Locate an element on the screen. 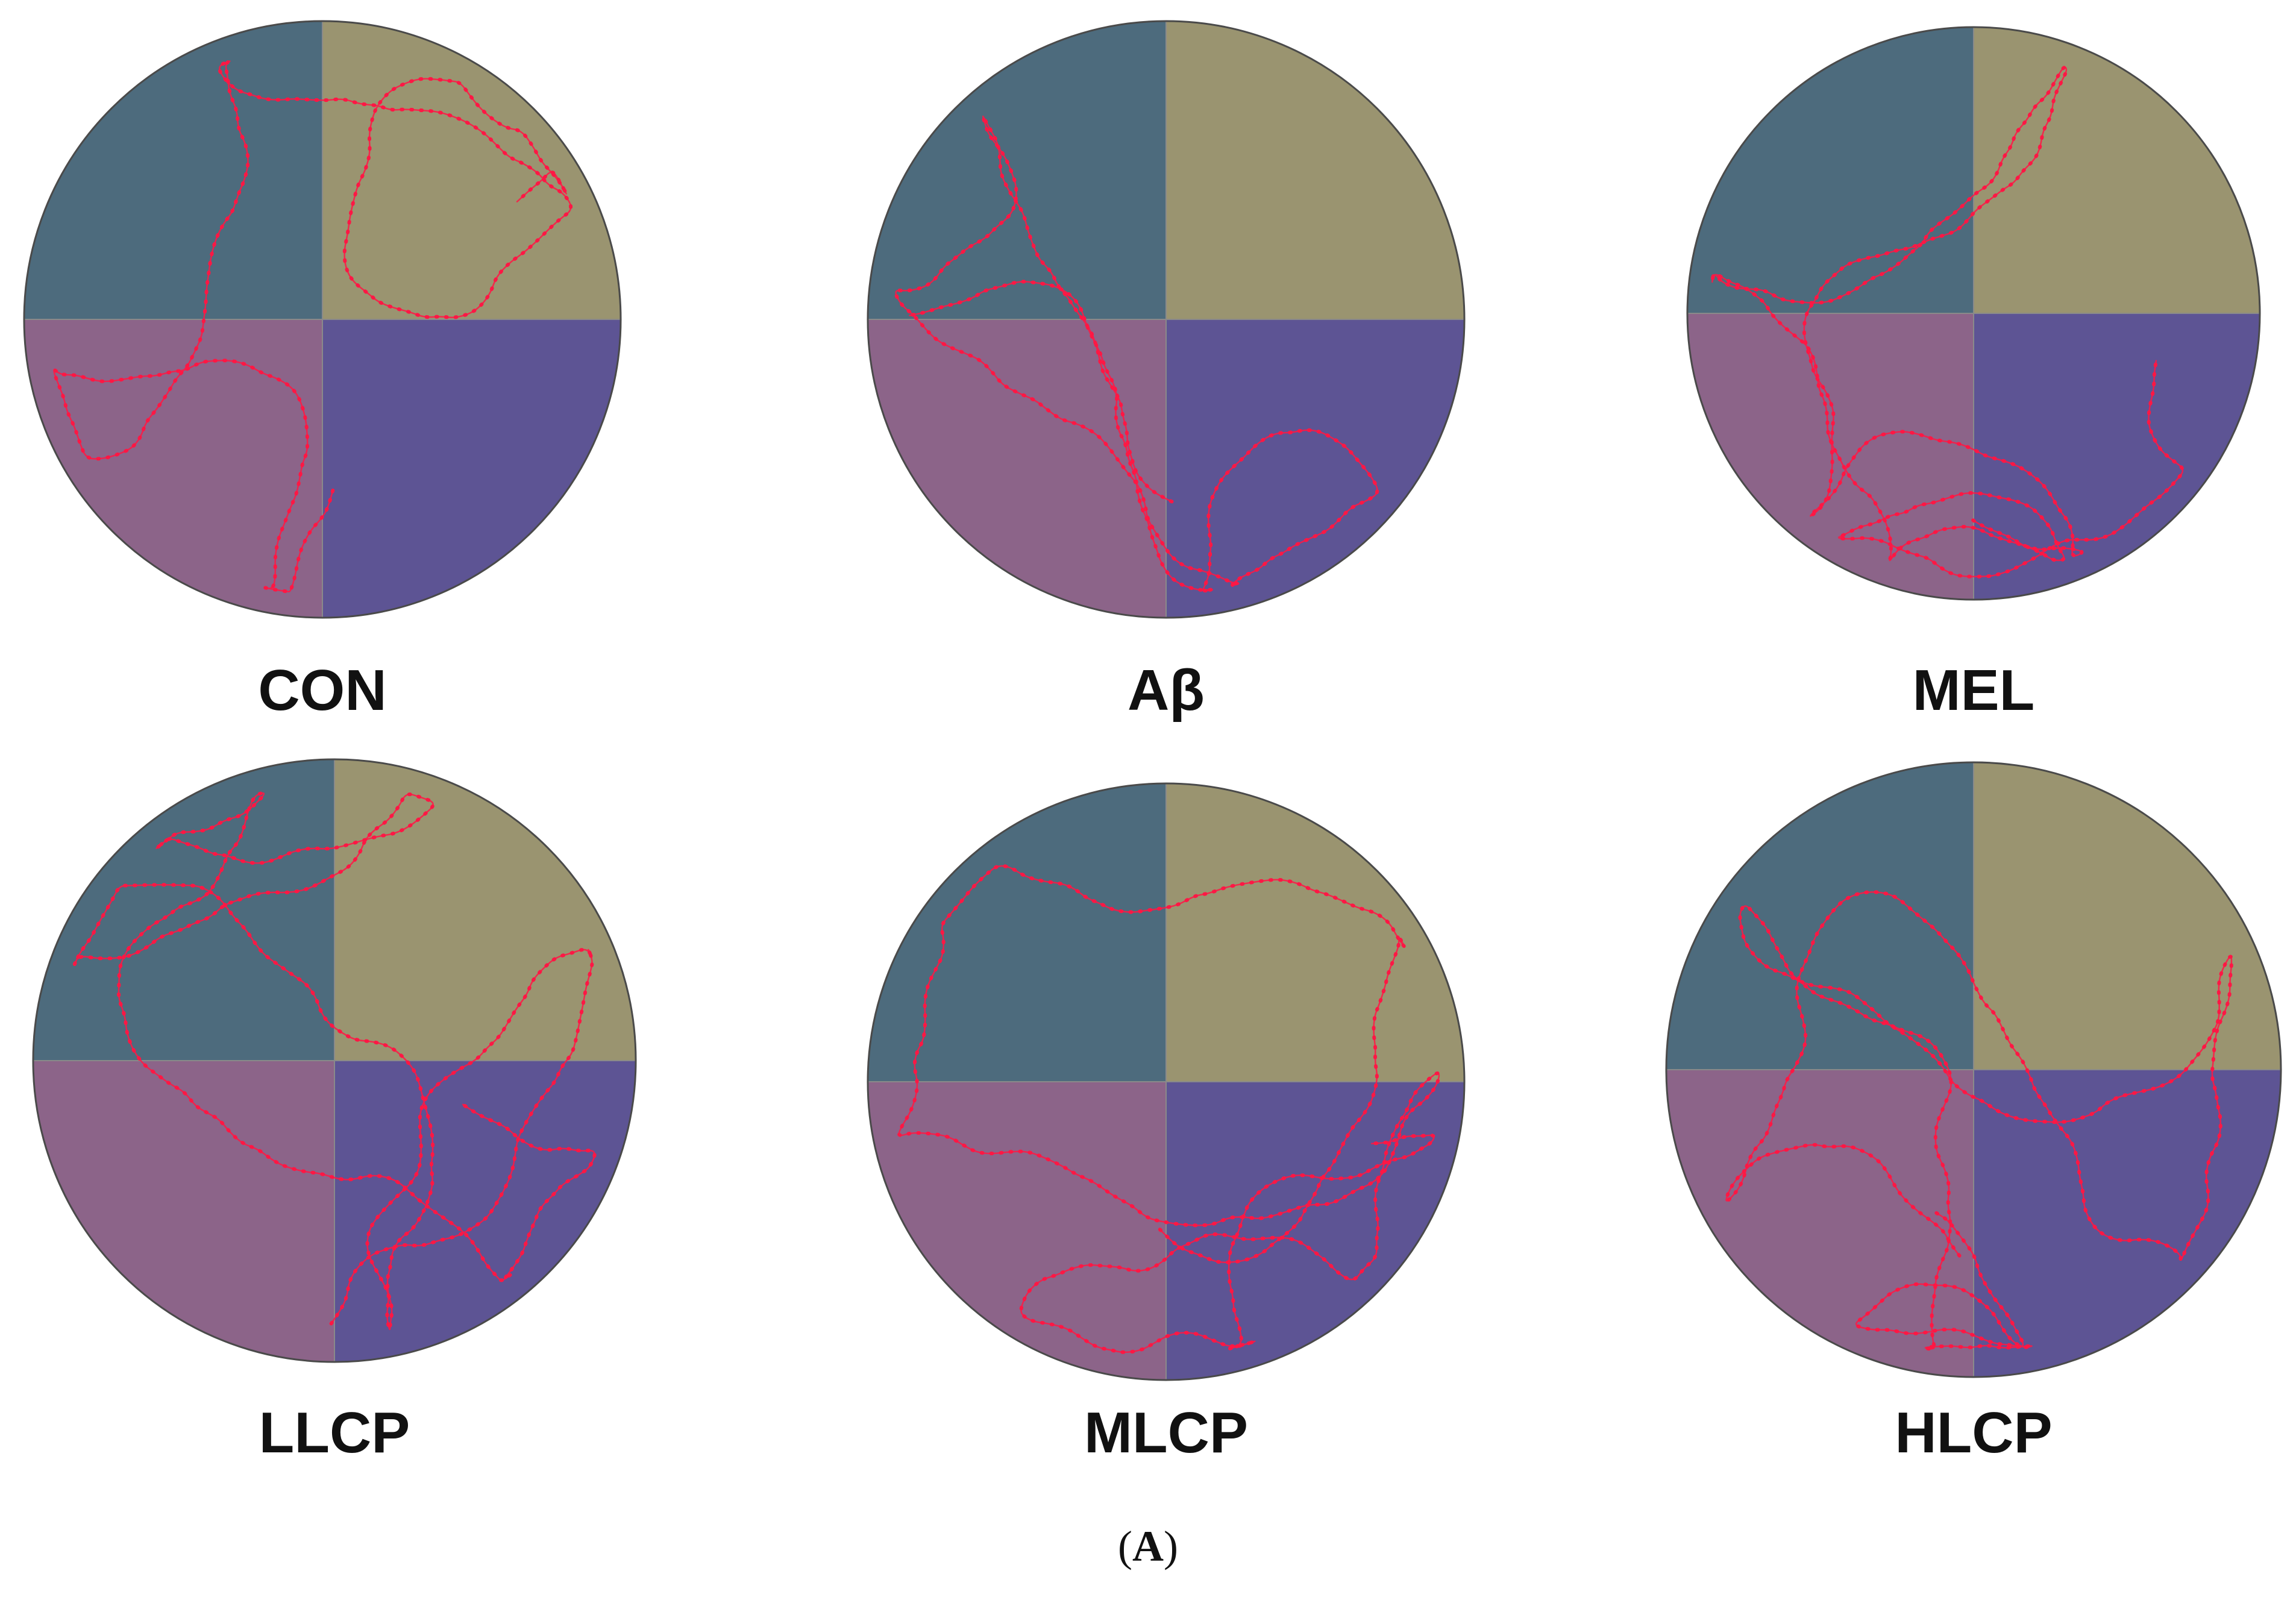  arena-con is located at coordinates (322, 320).